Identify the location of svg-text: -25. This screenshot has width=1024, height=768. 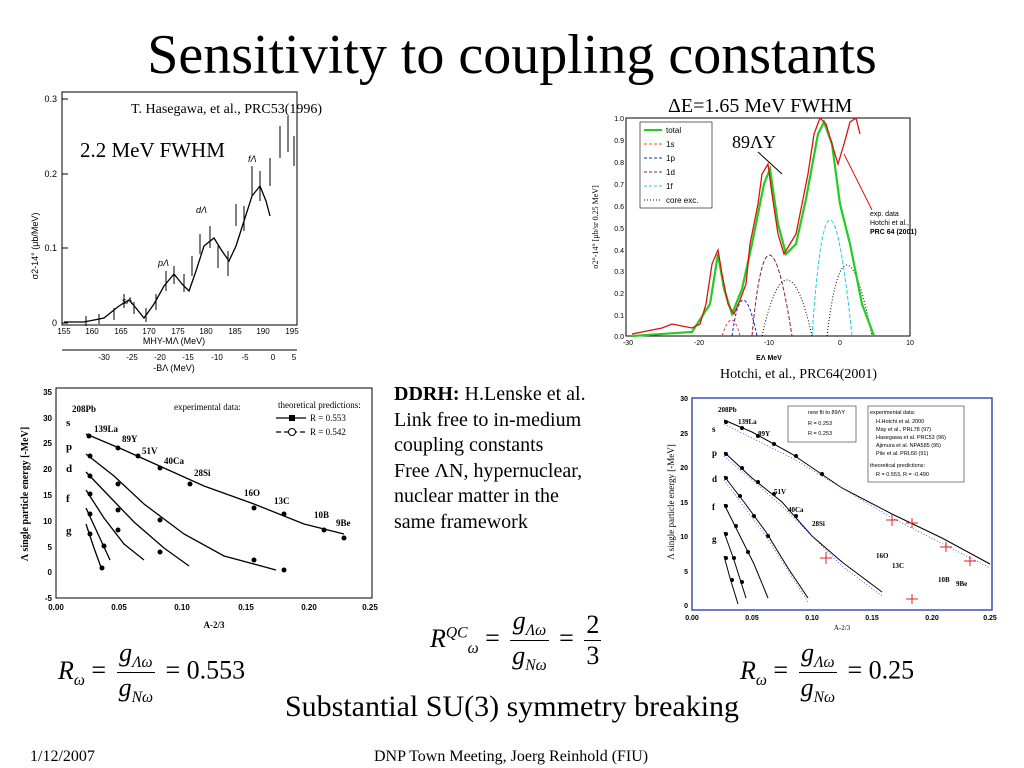
(132, 357).